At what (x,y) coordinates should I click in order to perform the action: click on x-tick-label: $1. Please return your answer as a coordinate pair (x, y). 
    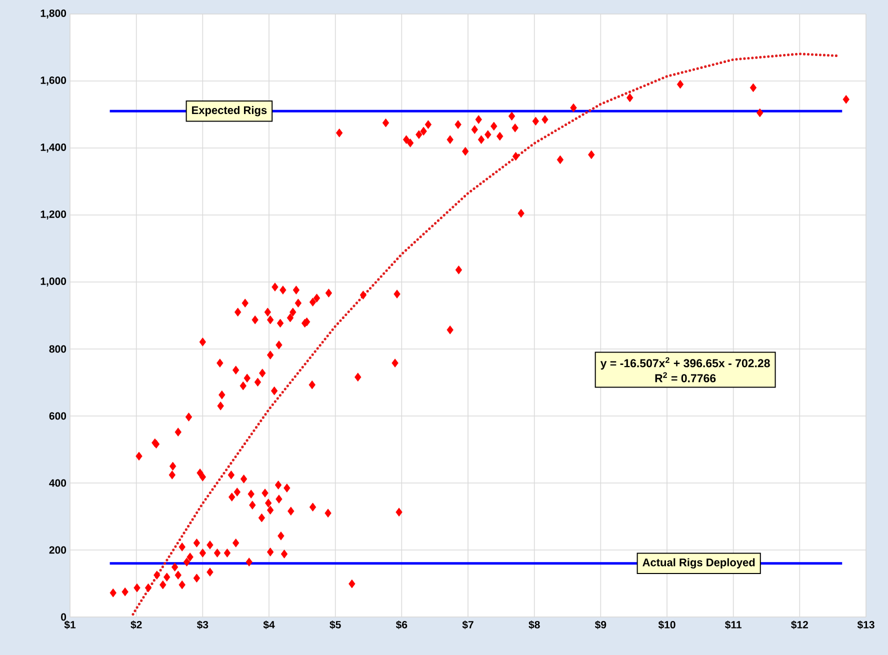
    Looking at the image, I should click on (70, 625).